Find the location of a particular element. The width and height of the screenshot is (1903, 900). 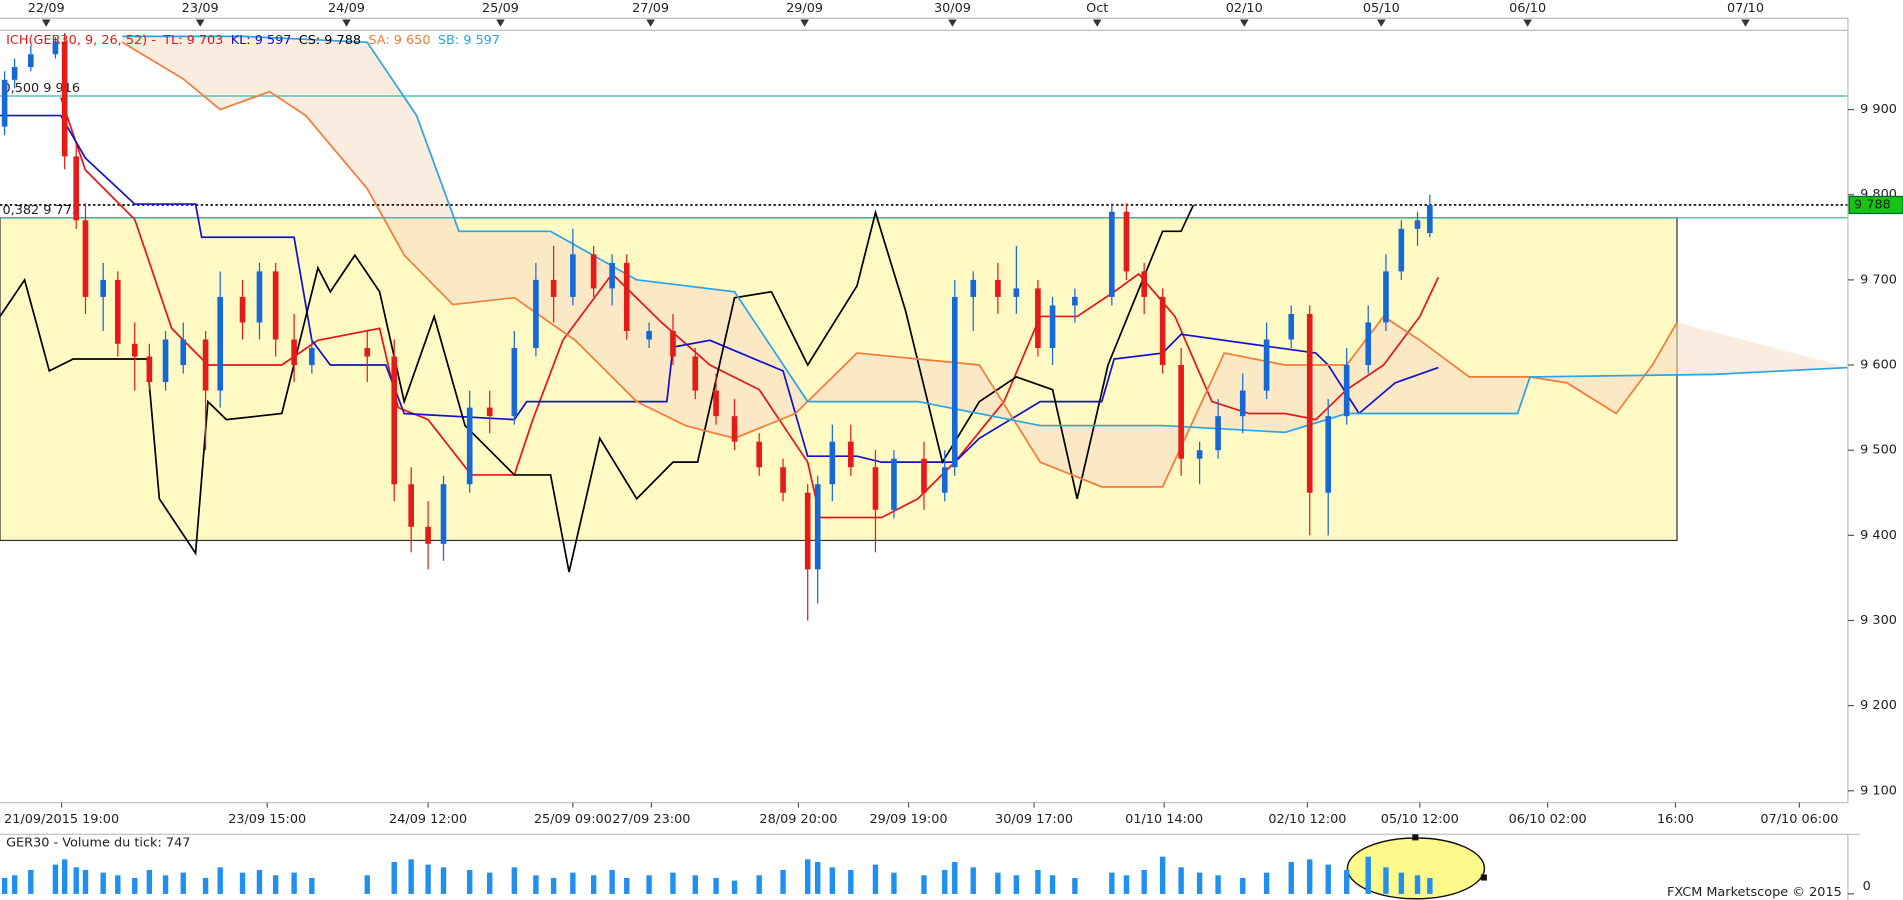

date-label: 25/09 is located at coordinates (500, 8).